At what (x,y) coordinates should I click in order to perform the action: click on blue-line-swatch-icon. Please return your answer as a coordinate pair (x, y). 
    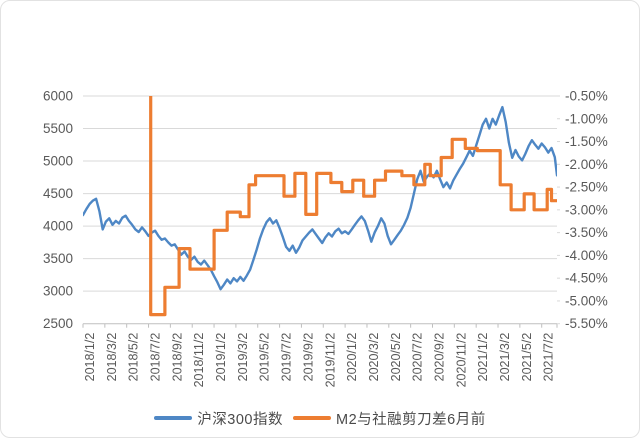
    Looking at the image, I should click on (173, 418).